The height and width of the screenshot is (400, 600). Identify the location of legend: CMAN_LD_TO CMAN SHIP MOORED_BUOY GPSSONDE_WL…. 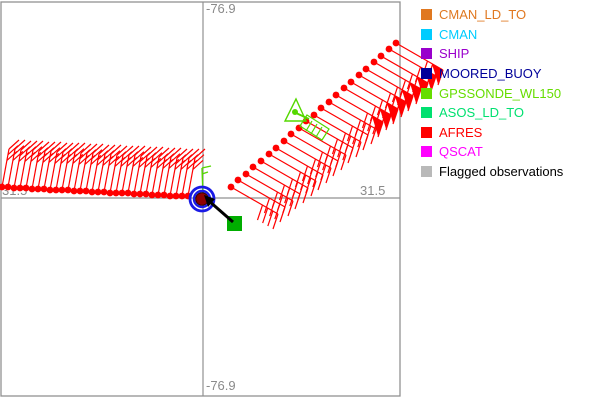
(508, 93).